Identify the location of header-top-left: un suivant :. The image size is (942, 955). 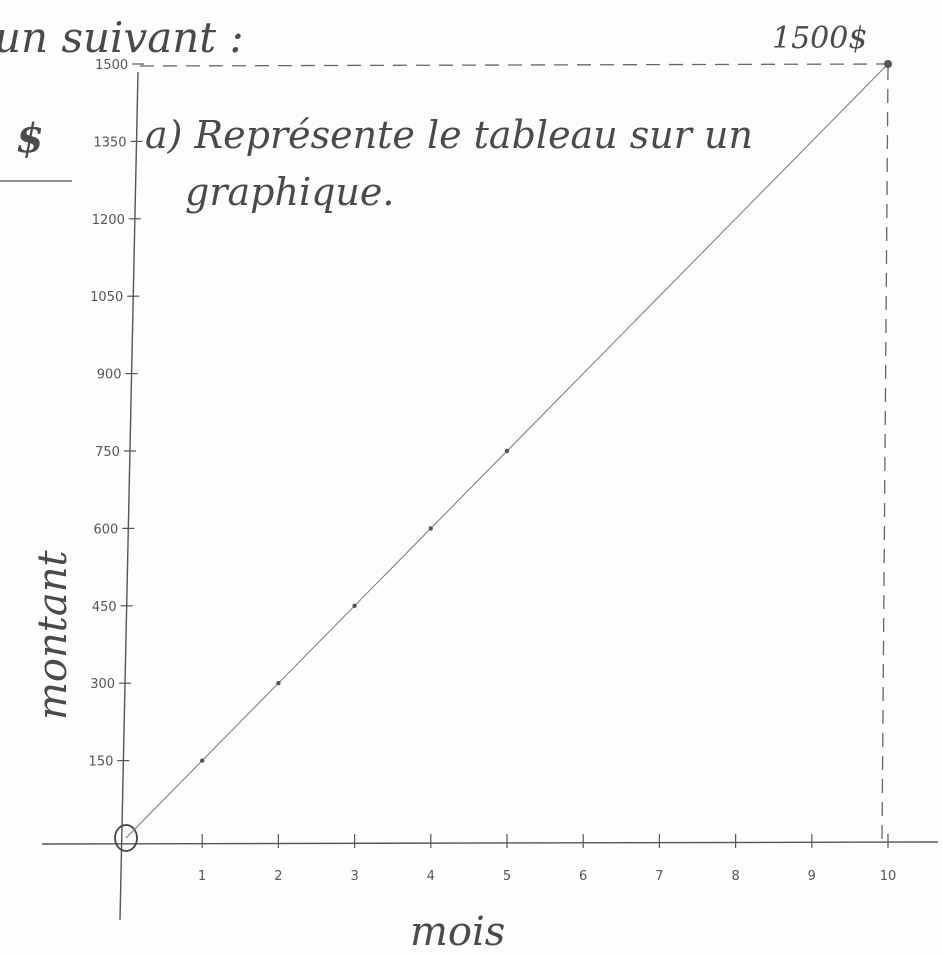
(122, 37).